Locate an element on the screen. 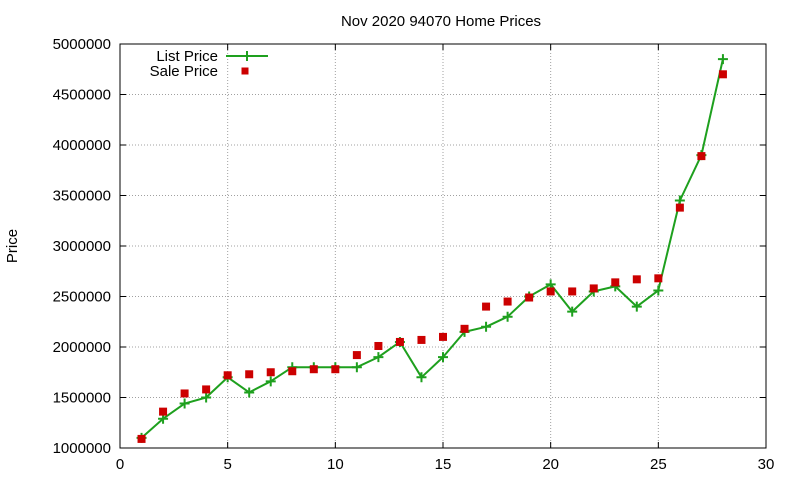  y-tick-label: 3500000 is located at coordinates (82, 196).